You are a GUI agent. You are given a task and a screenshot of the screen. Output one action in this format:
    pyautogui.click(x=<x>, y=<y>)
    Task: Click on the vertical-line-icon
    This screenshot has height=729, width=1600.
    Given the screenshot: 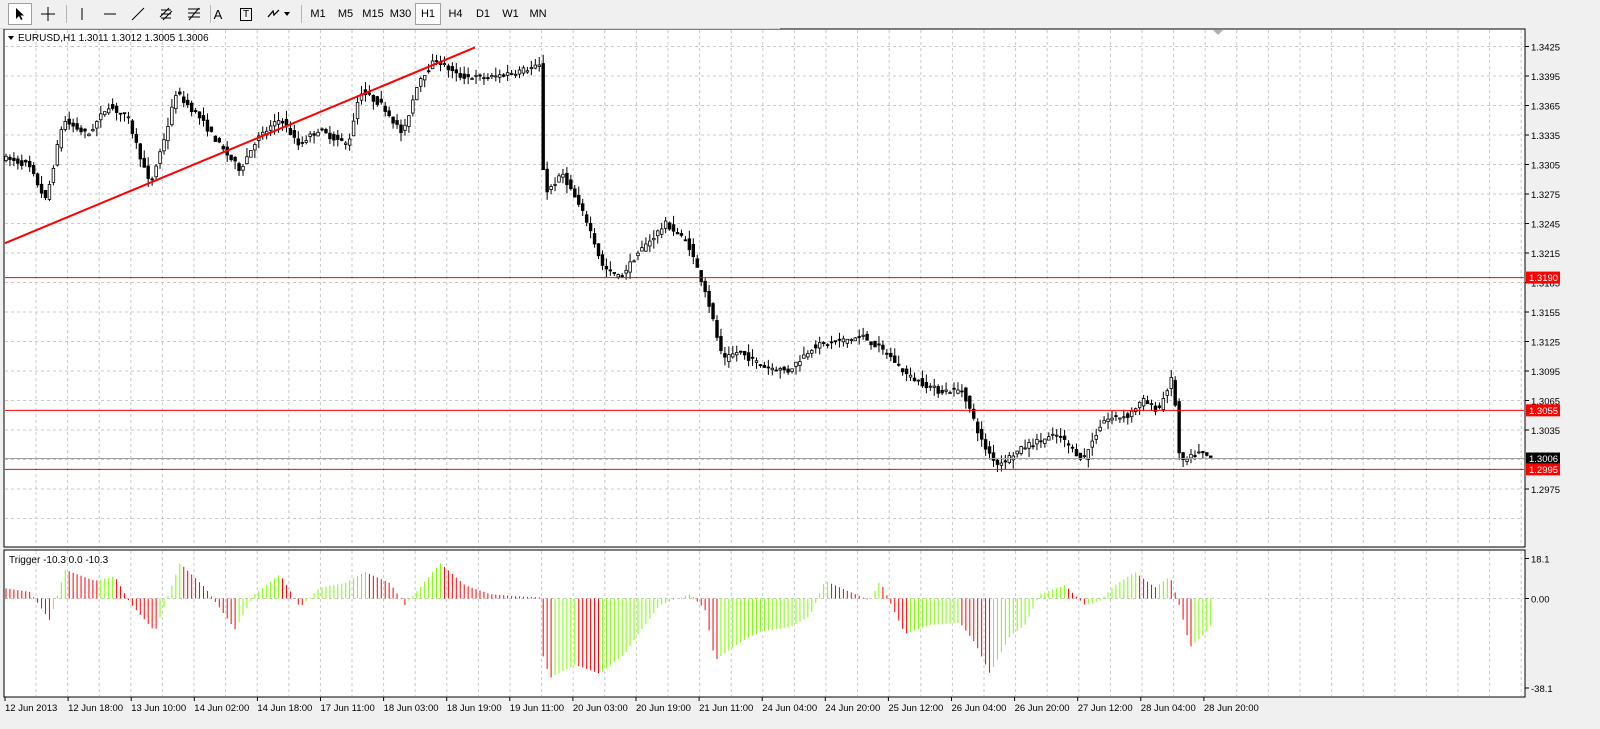 What is the action you would take?
    pyautogui.click(x=82, y=14)
    